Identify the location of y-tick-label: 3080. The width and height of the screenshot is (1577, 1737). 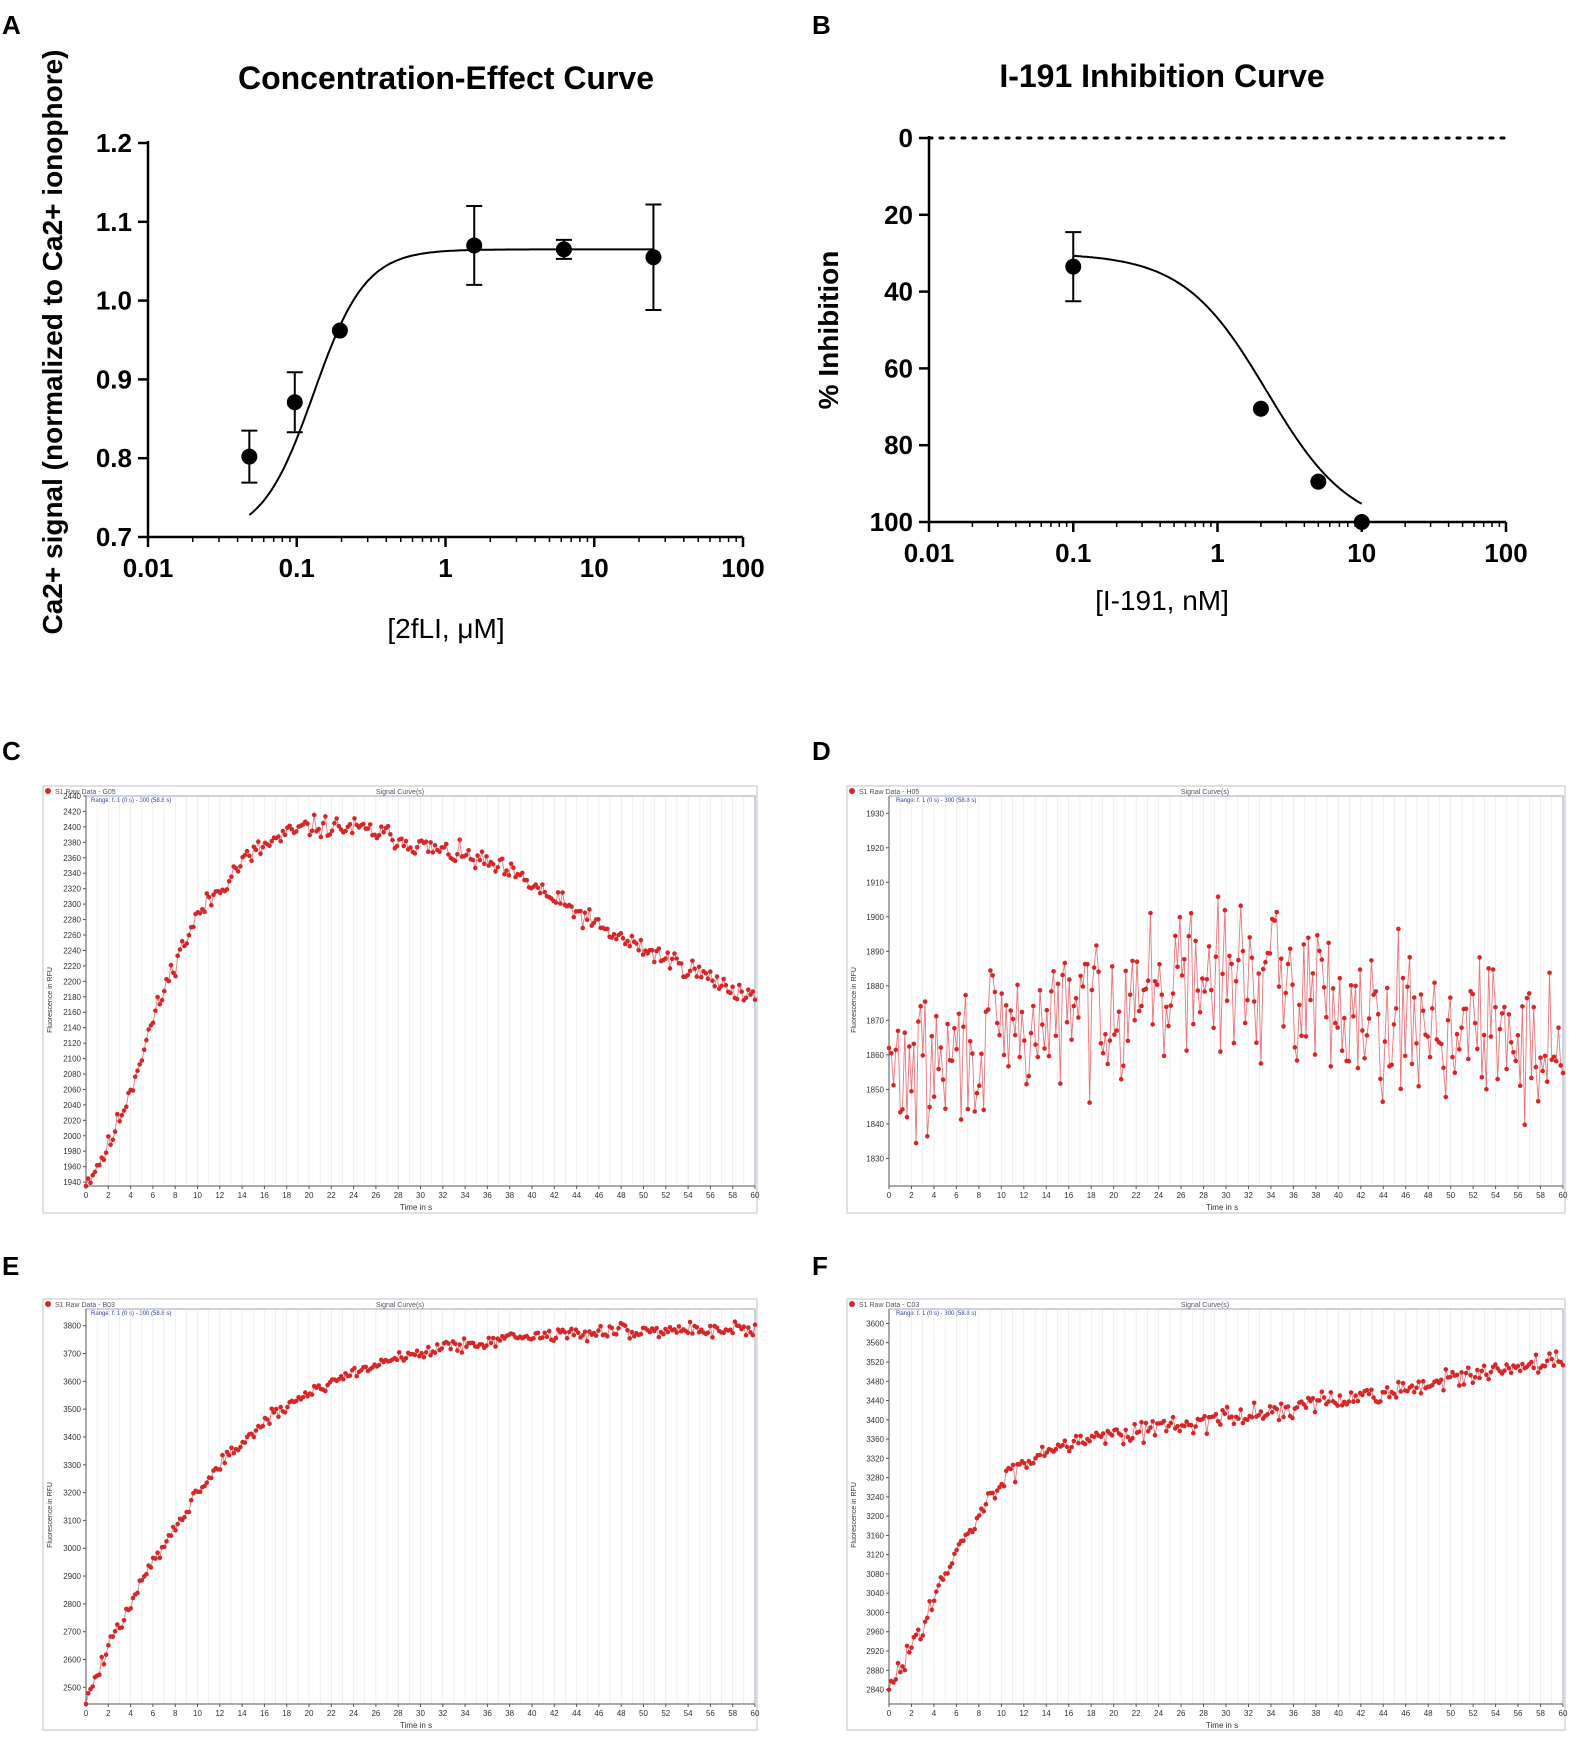
(875, 1574).